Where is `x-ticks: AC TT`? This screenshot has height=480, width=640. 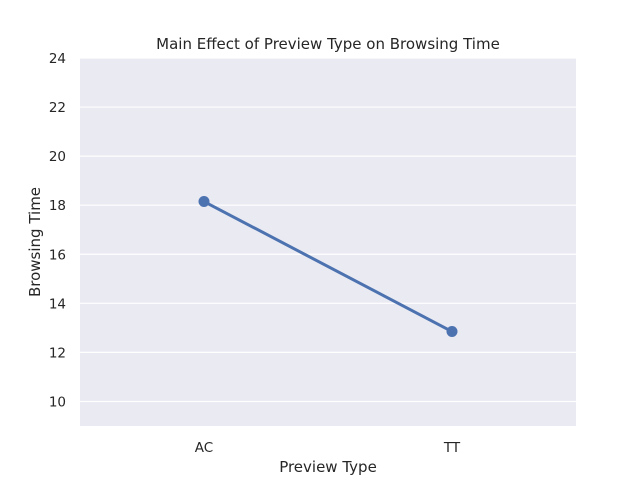 x-ticks: AC TT is located at coordinates (328, 448).